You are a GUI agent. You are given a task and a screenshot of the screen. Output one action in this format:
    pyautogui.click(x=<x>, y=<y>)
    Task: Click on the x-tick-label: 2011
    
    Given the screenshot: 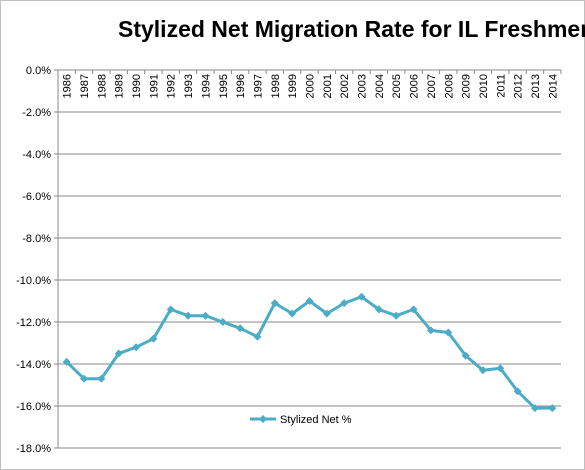 What is the action you would take?
    pyautogui.click(x=501, y=86)
    